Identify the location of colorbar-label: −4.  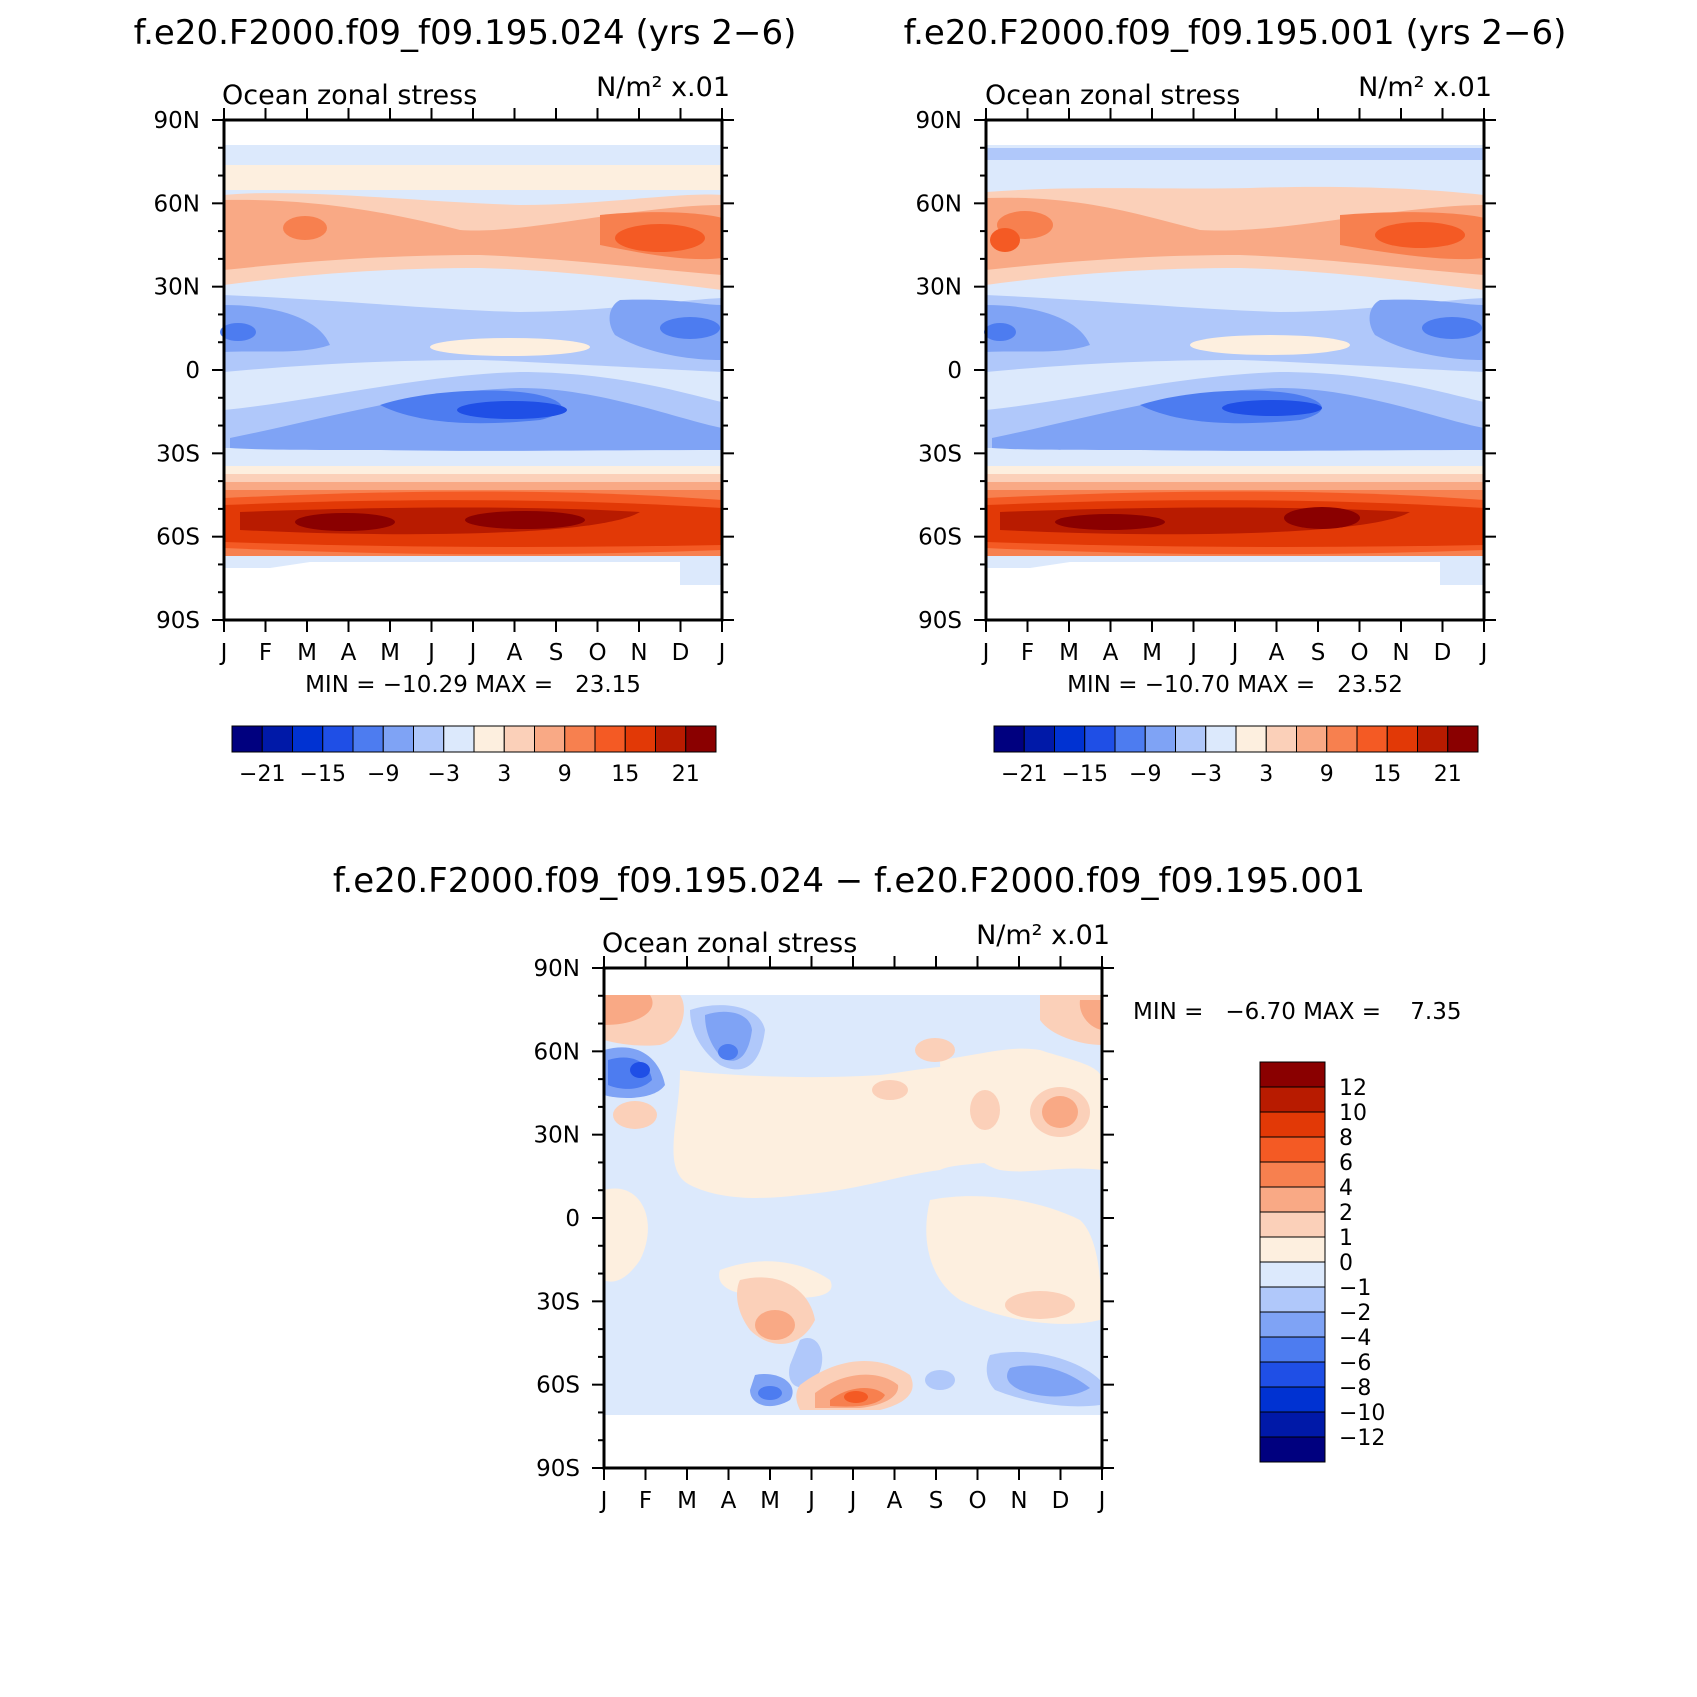
(1355, 1338).